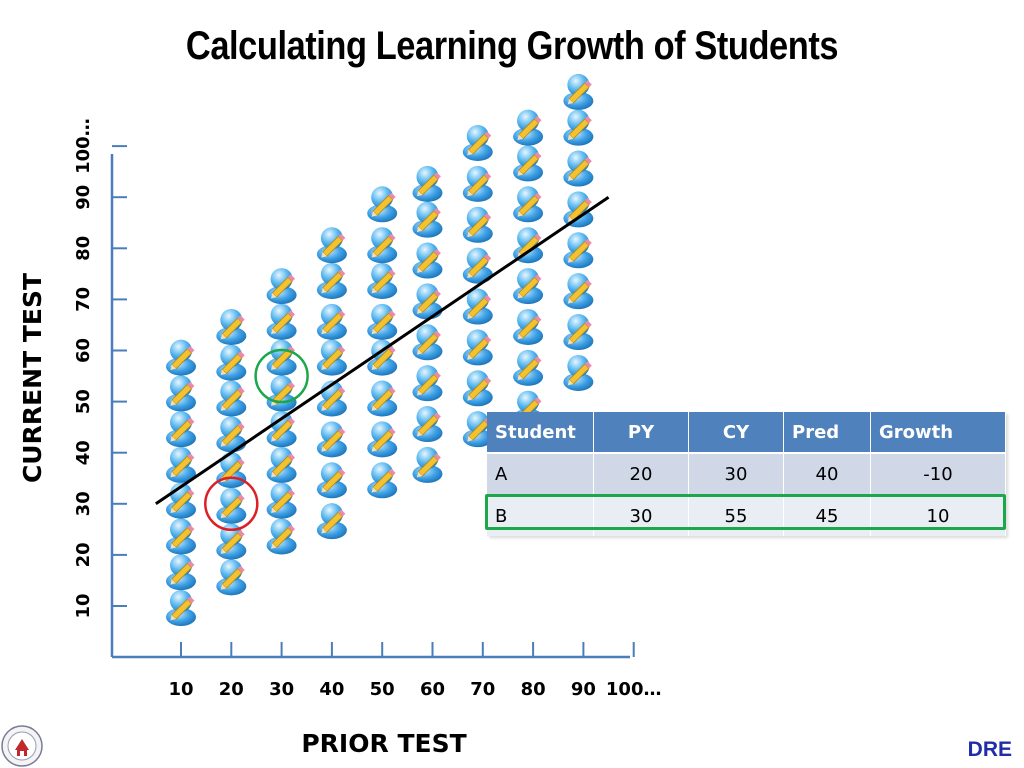 The width and height of the screenshot is (1024, 768). What do you see at coordinates (827, 473) in the screenshot?
I see `cell-pred: 40` at bounding box center [827, 473].